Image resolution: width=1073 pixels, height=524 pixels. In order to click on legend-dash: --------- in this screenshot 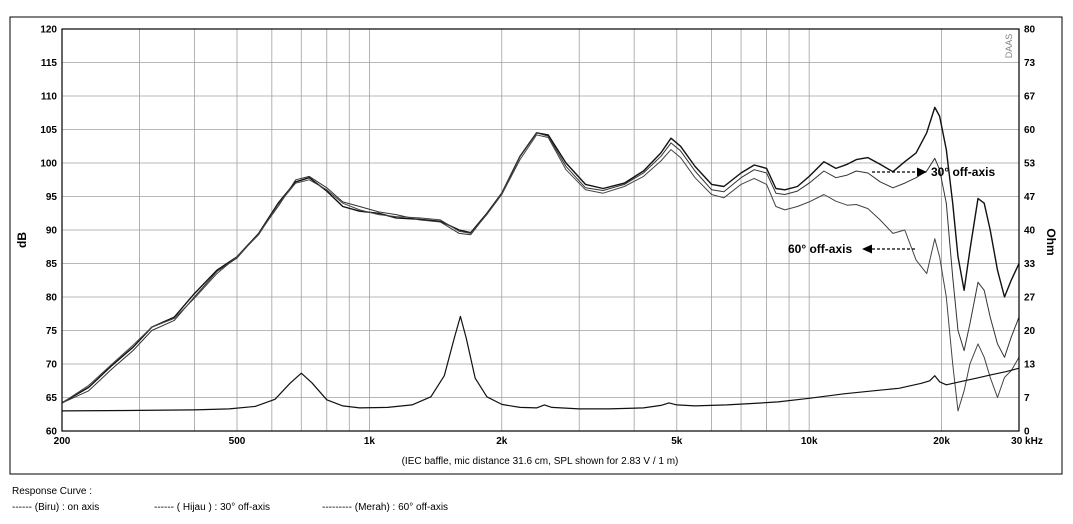, I will do `click(337, 507)`.